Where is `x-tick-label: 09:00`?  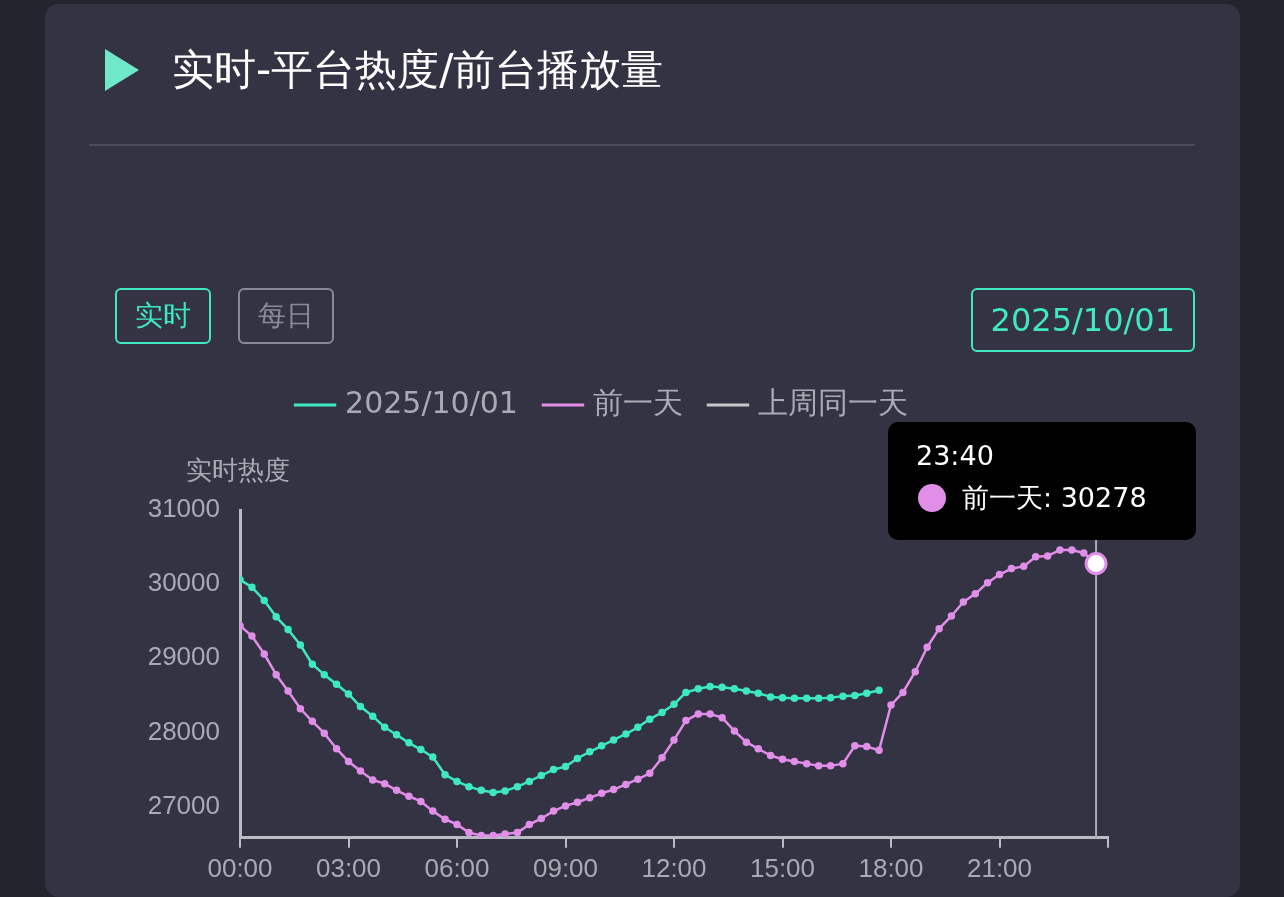
x-tick-label: 09:00 is located at coordinates (565, 867).